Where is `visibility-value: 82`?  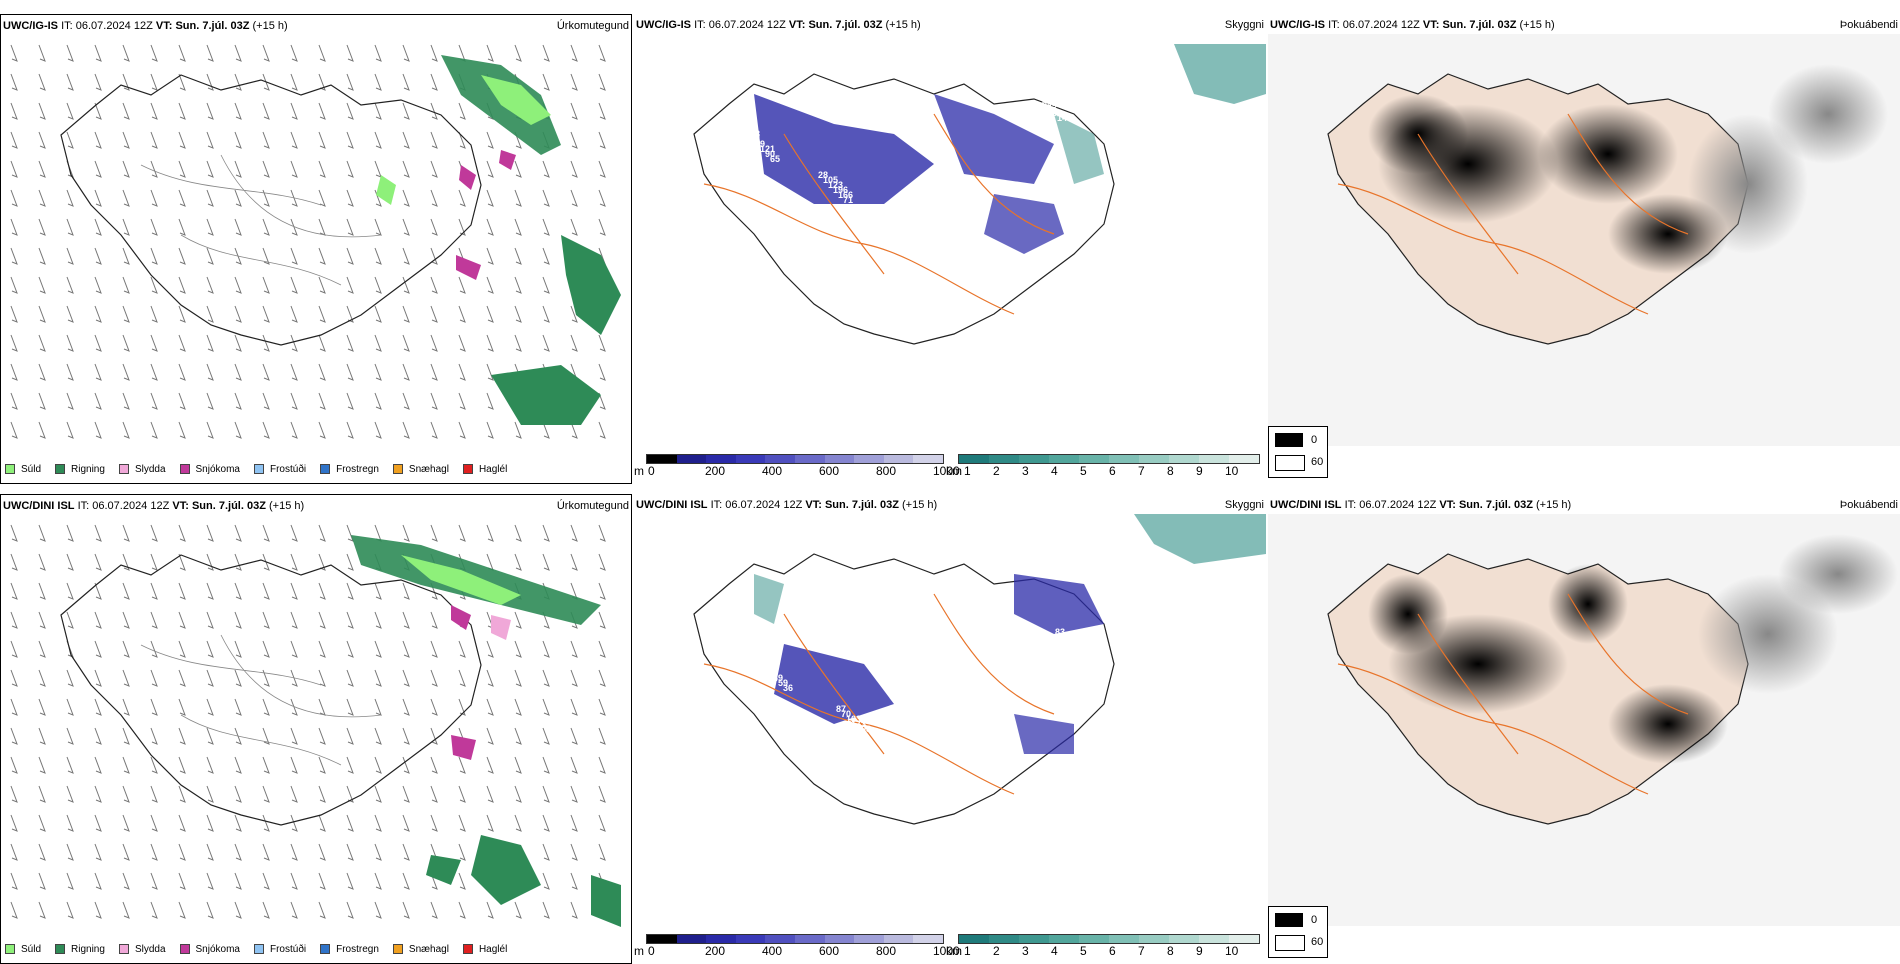 visibility-value: 82 is located at coordinates (1057, 113).